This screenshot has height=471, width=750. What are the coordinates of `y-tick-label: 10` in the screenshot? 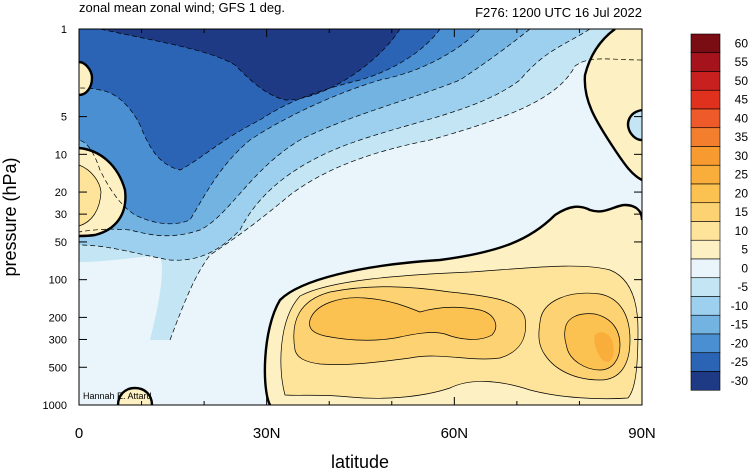 It's located at (61, 155).